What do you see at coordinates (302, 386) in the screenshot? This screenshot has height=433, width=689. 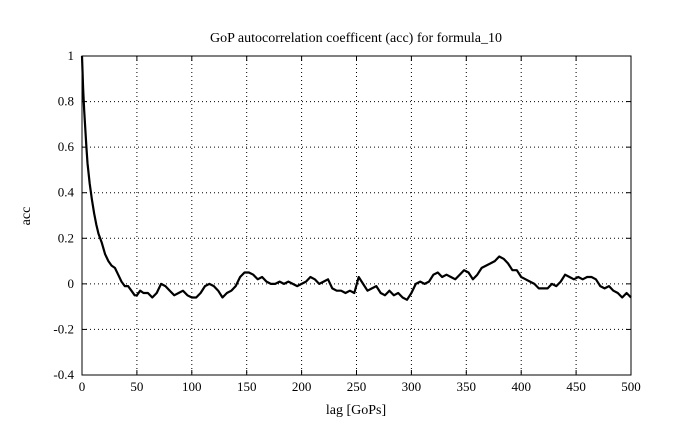 I see `x-tick-label: 200` at bounding box center [302, 386].